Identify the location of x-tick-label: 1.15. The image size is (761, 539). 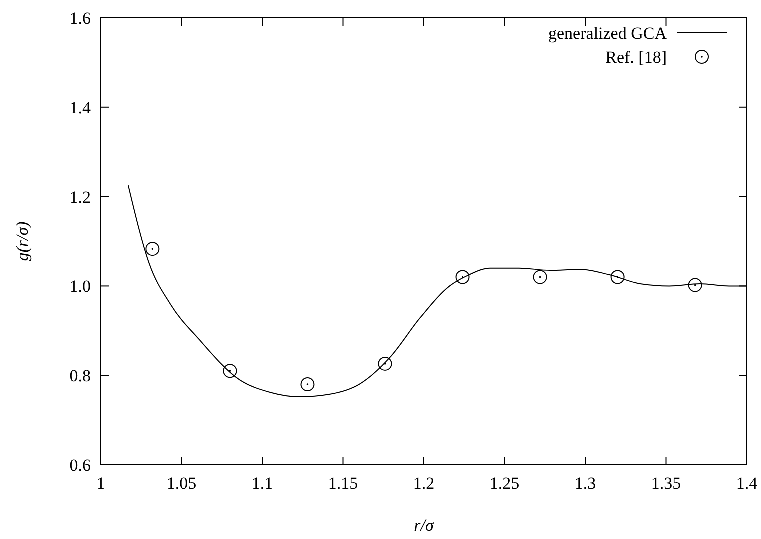
(343, 483).